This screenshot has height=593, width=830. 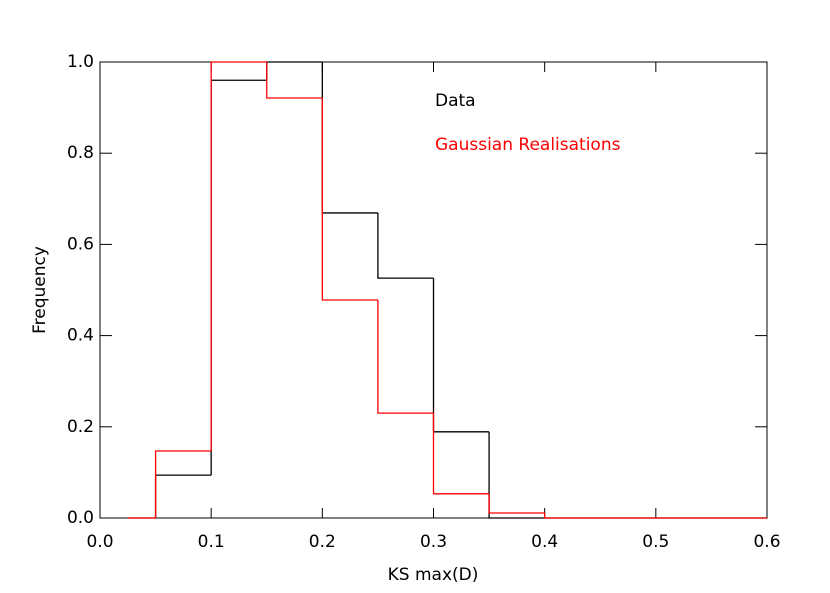 What do you see at coordinates (211, 542) in the screenshot?
I see `x-tick-label: 0.1` at bounding box center [211, 542].